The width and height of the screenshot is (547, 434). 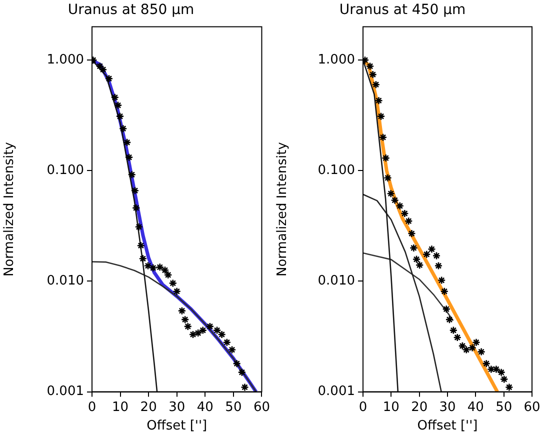 What do you see at coordinates (131, 10) in the screenshot?
I see `chart-title: Uranus at 850 μm` at bounding box center [131, 10].